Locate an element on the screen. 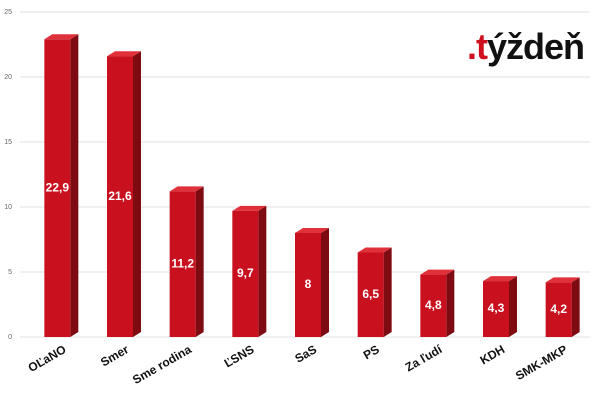 The height and width of the screenshot is (400, 600). value-label: 6,5 is located at coordinates (370, 294).